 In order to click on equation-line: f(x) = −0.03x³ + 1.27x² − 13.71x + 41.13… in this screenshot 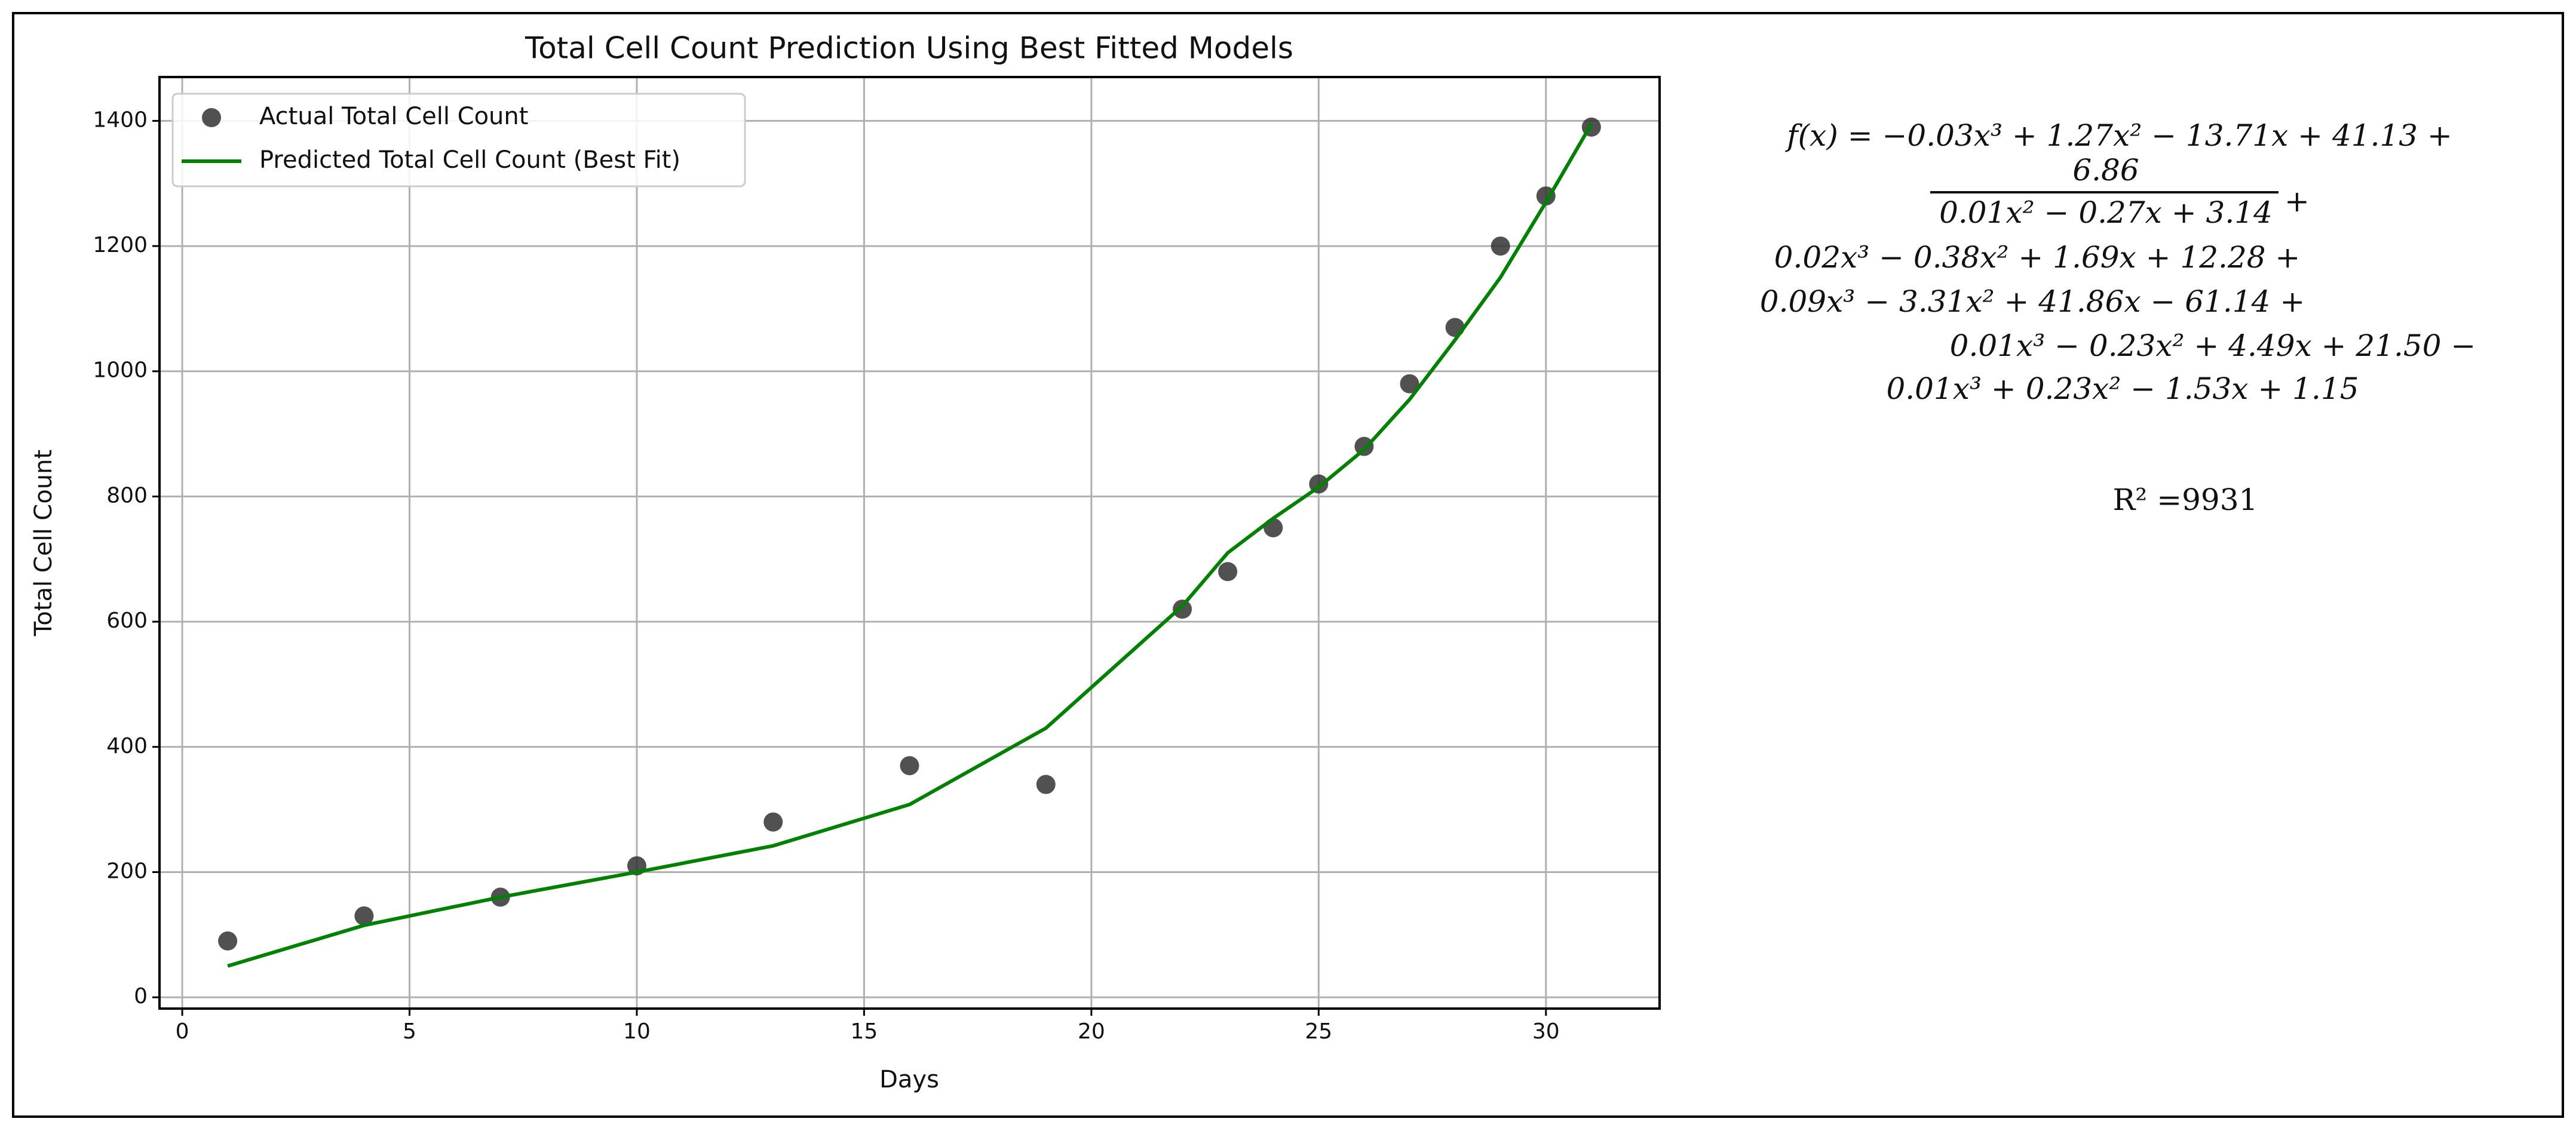, I will do `click(2118, 135)`.